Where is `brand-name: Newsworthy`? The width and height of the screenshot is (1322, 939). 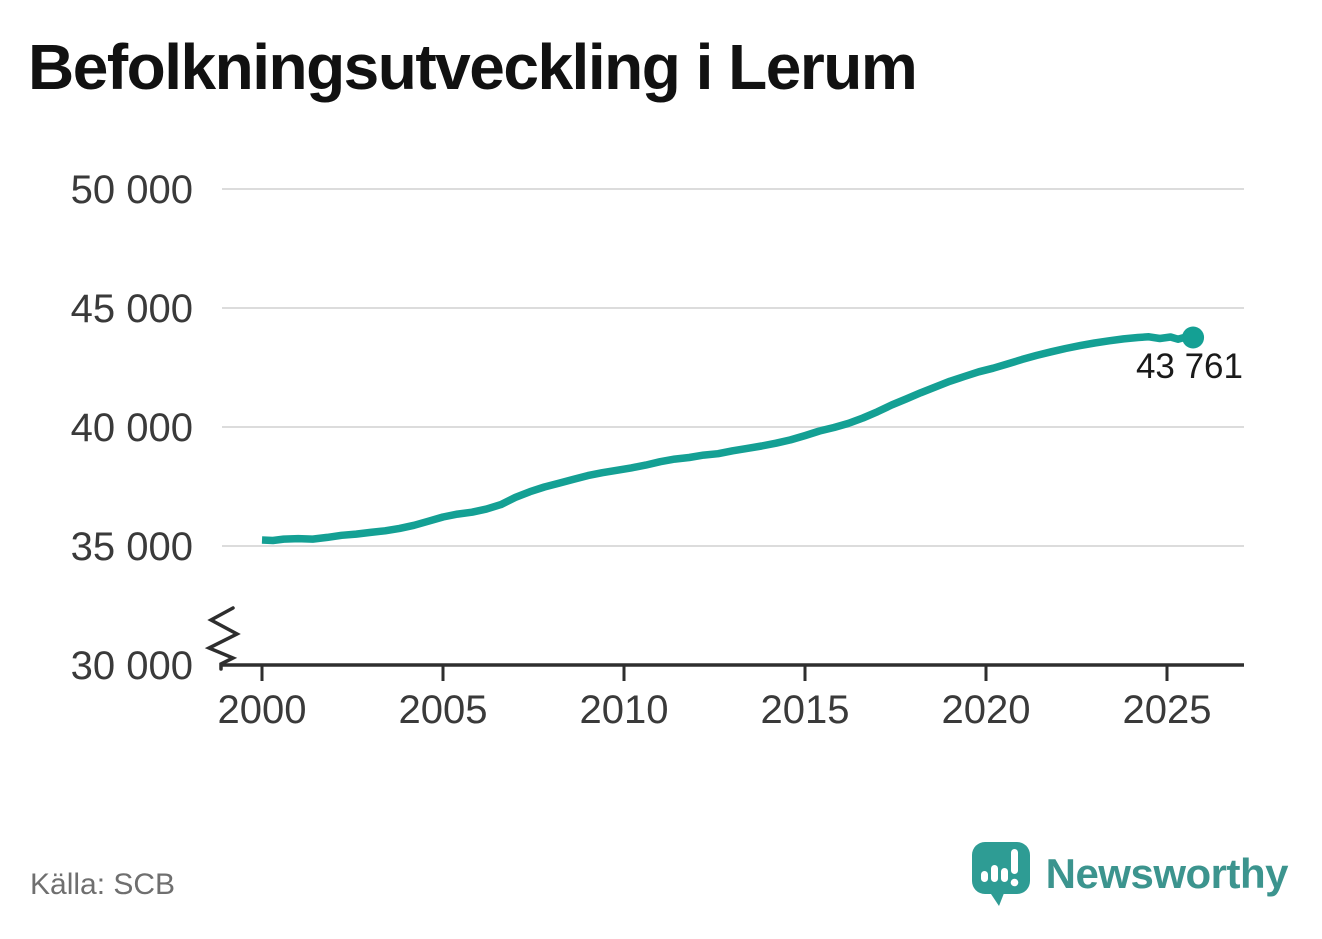 brand-name: Newsworthy is located at coordinates (1167, 873).